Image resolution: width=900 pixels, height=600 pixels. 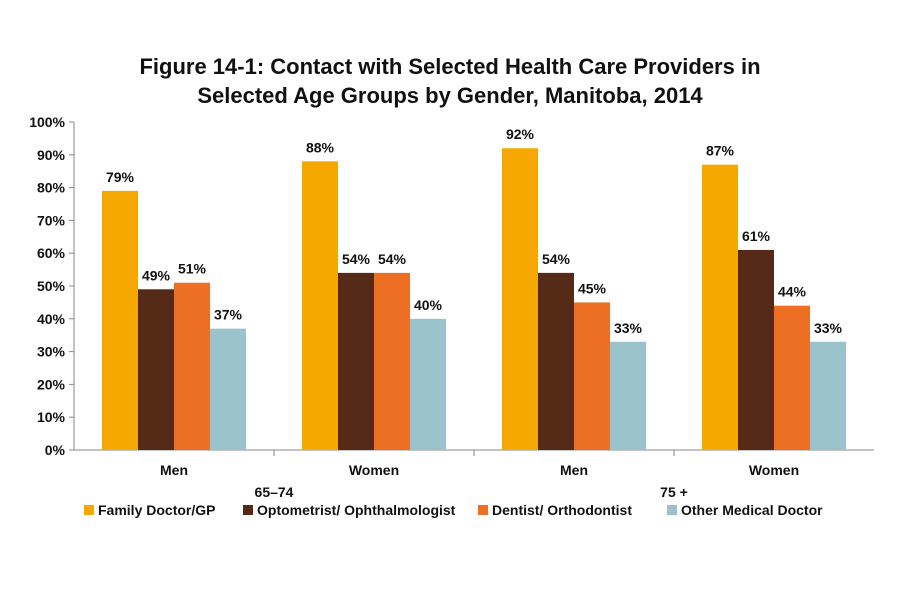 What do you see at coordinates (592, 288) in the screenshot?
I see `bar-value-label: 45%` at bounding box center [592, 288].